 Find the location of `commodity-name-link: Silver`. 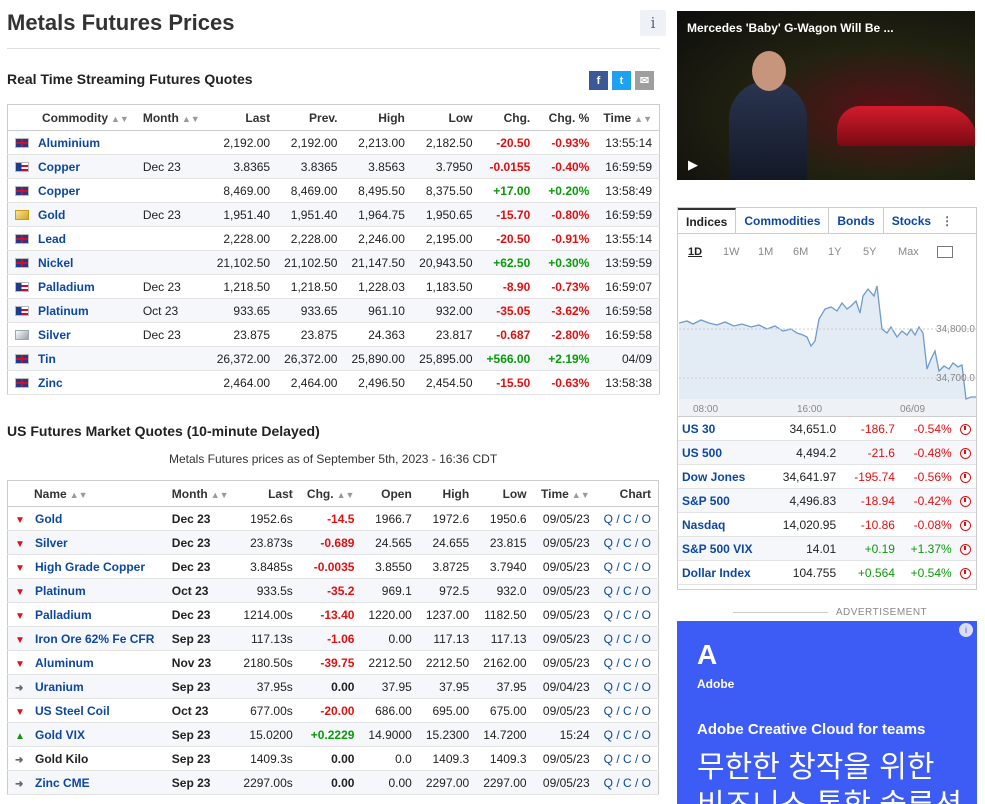

commodity-name-link: Silver is located at coordinates (71, 334).